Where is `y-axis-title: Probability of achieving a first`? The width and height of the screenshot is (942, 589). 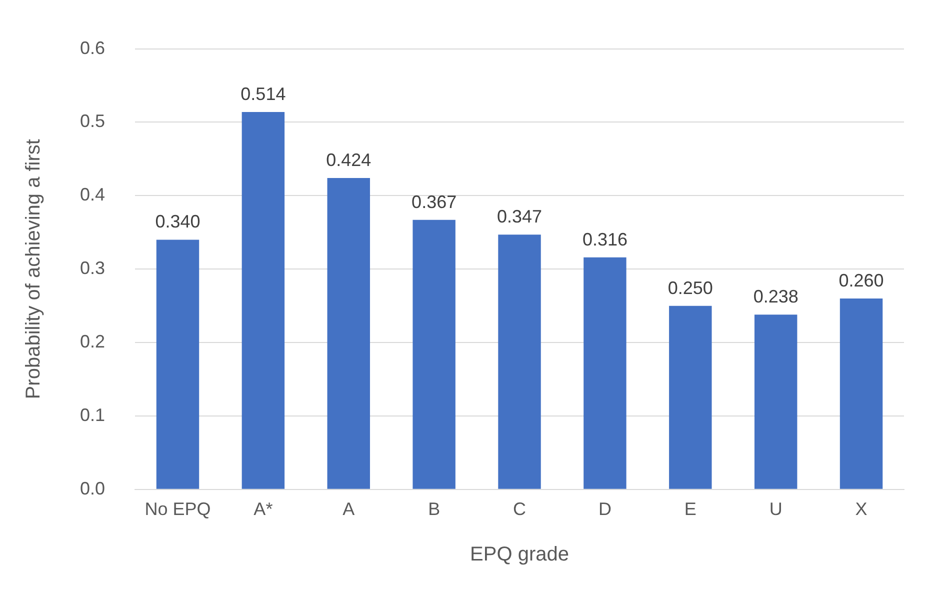 y-axis-title: Probability of achieving a first is located at coordinates (33, 269).